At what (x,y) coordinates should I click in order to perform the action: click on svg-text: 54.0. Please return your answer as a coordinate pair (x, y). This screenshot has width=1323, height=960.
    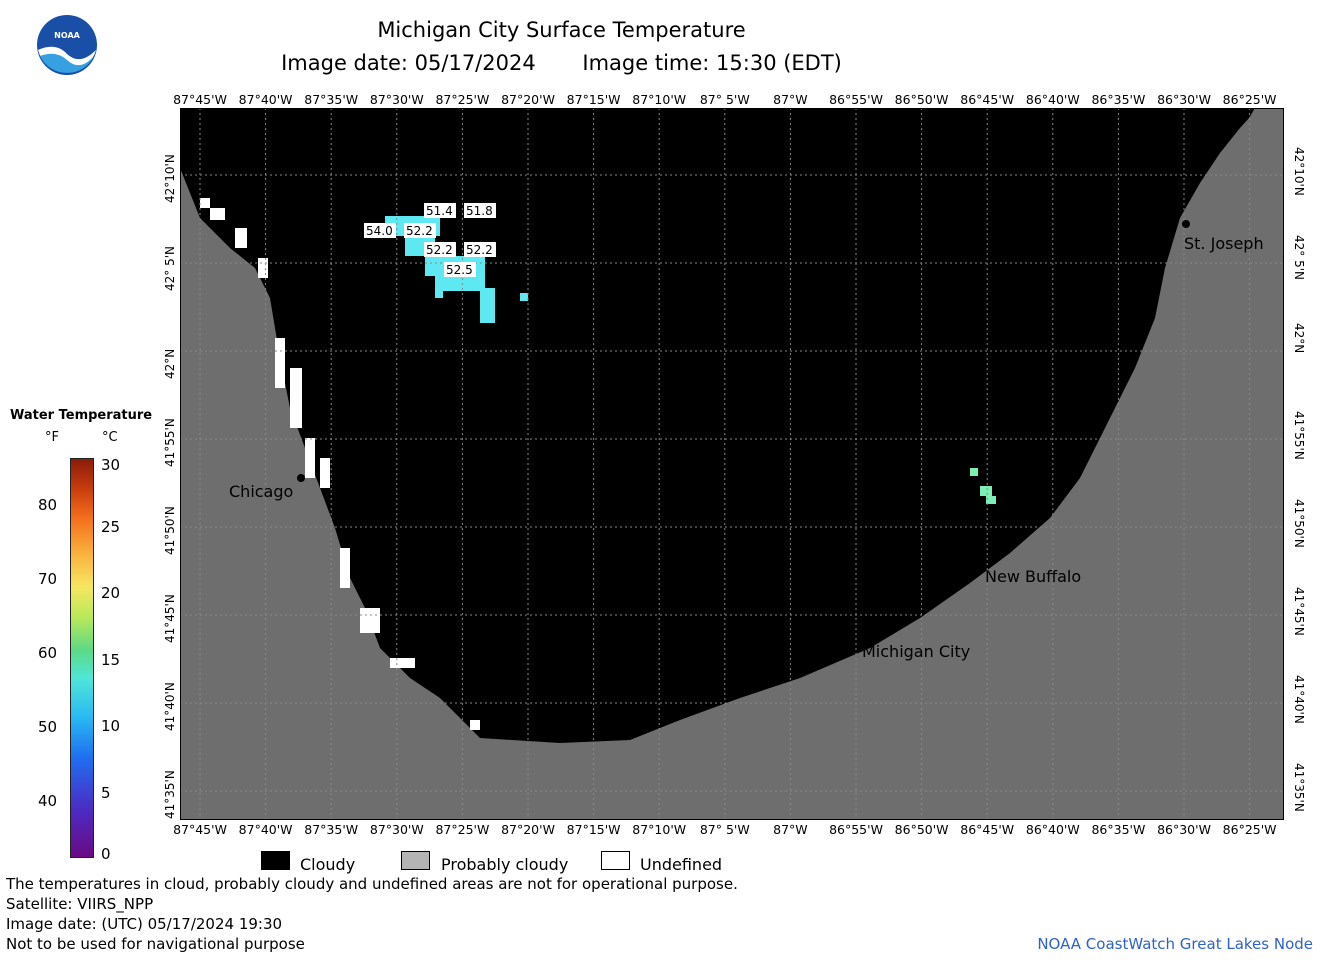
    Looking at the image, I should click on (379, 231).